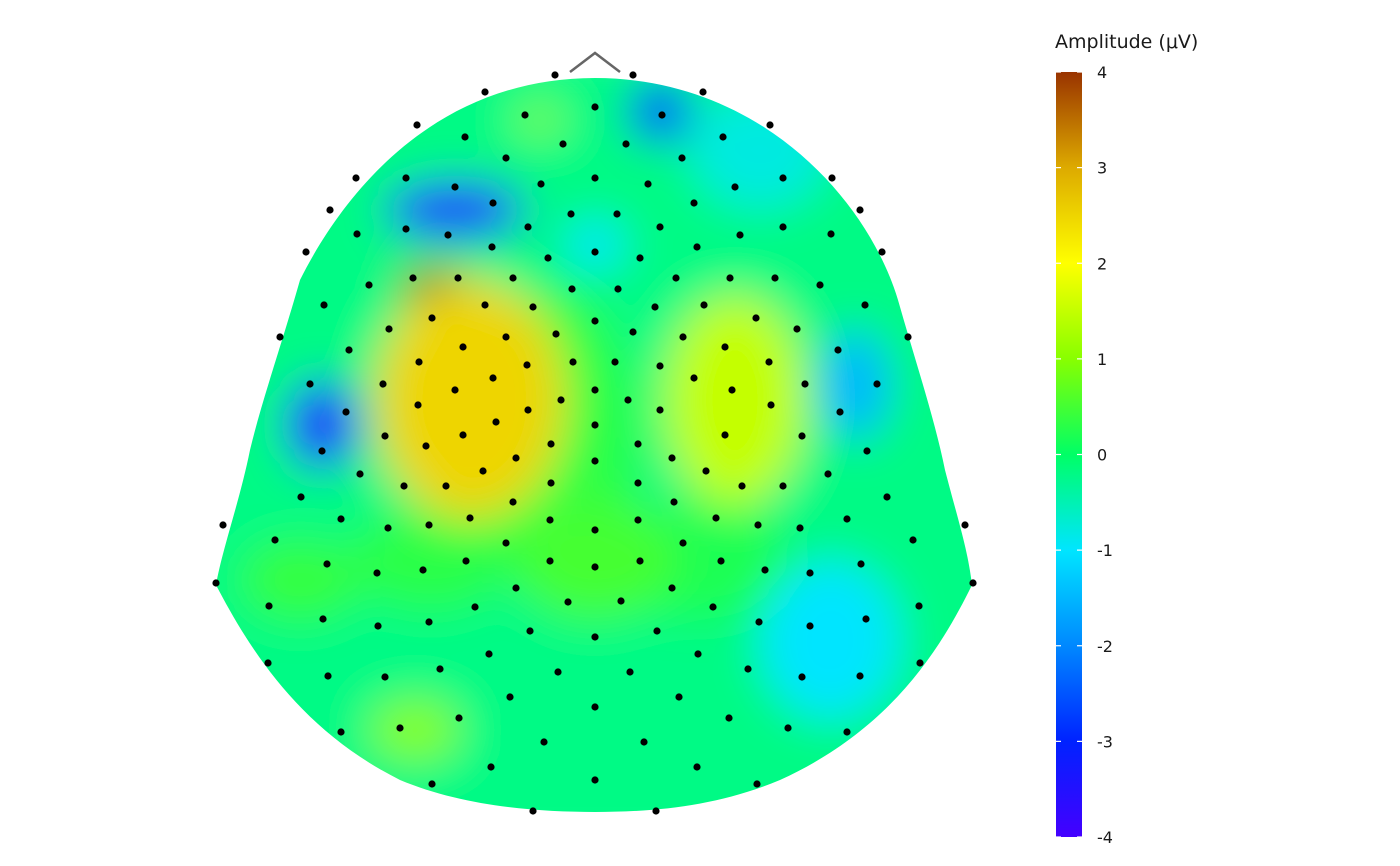 This screenshot has width=1400, height=866. Describe the element at coordinates (595, 62) in the screenshot. I see `nose-marker` at that location.